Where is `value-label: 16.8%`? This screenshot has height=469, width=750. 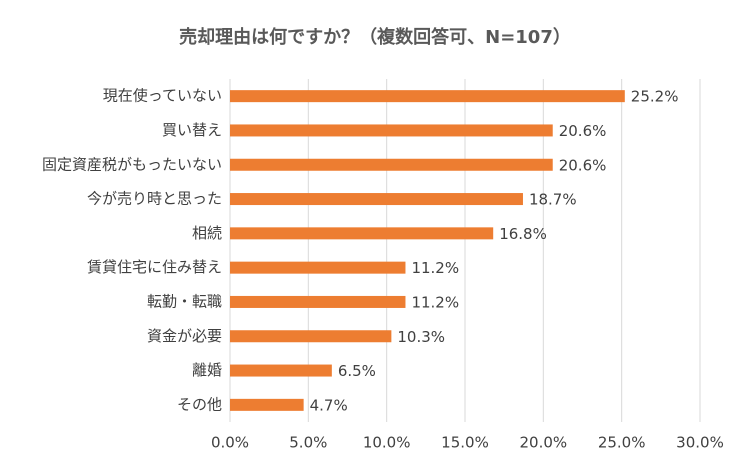 value-label: 16.8% is located at coordinates (523, 234).